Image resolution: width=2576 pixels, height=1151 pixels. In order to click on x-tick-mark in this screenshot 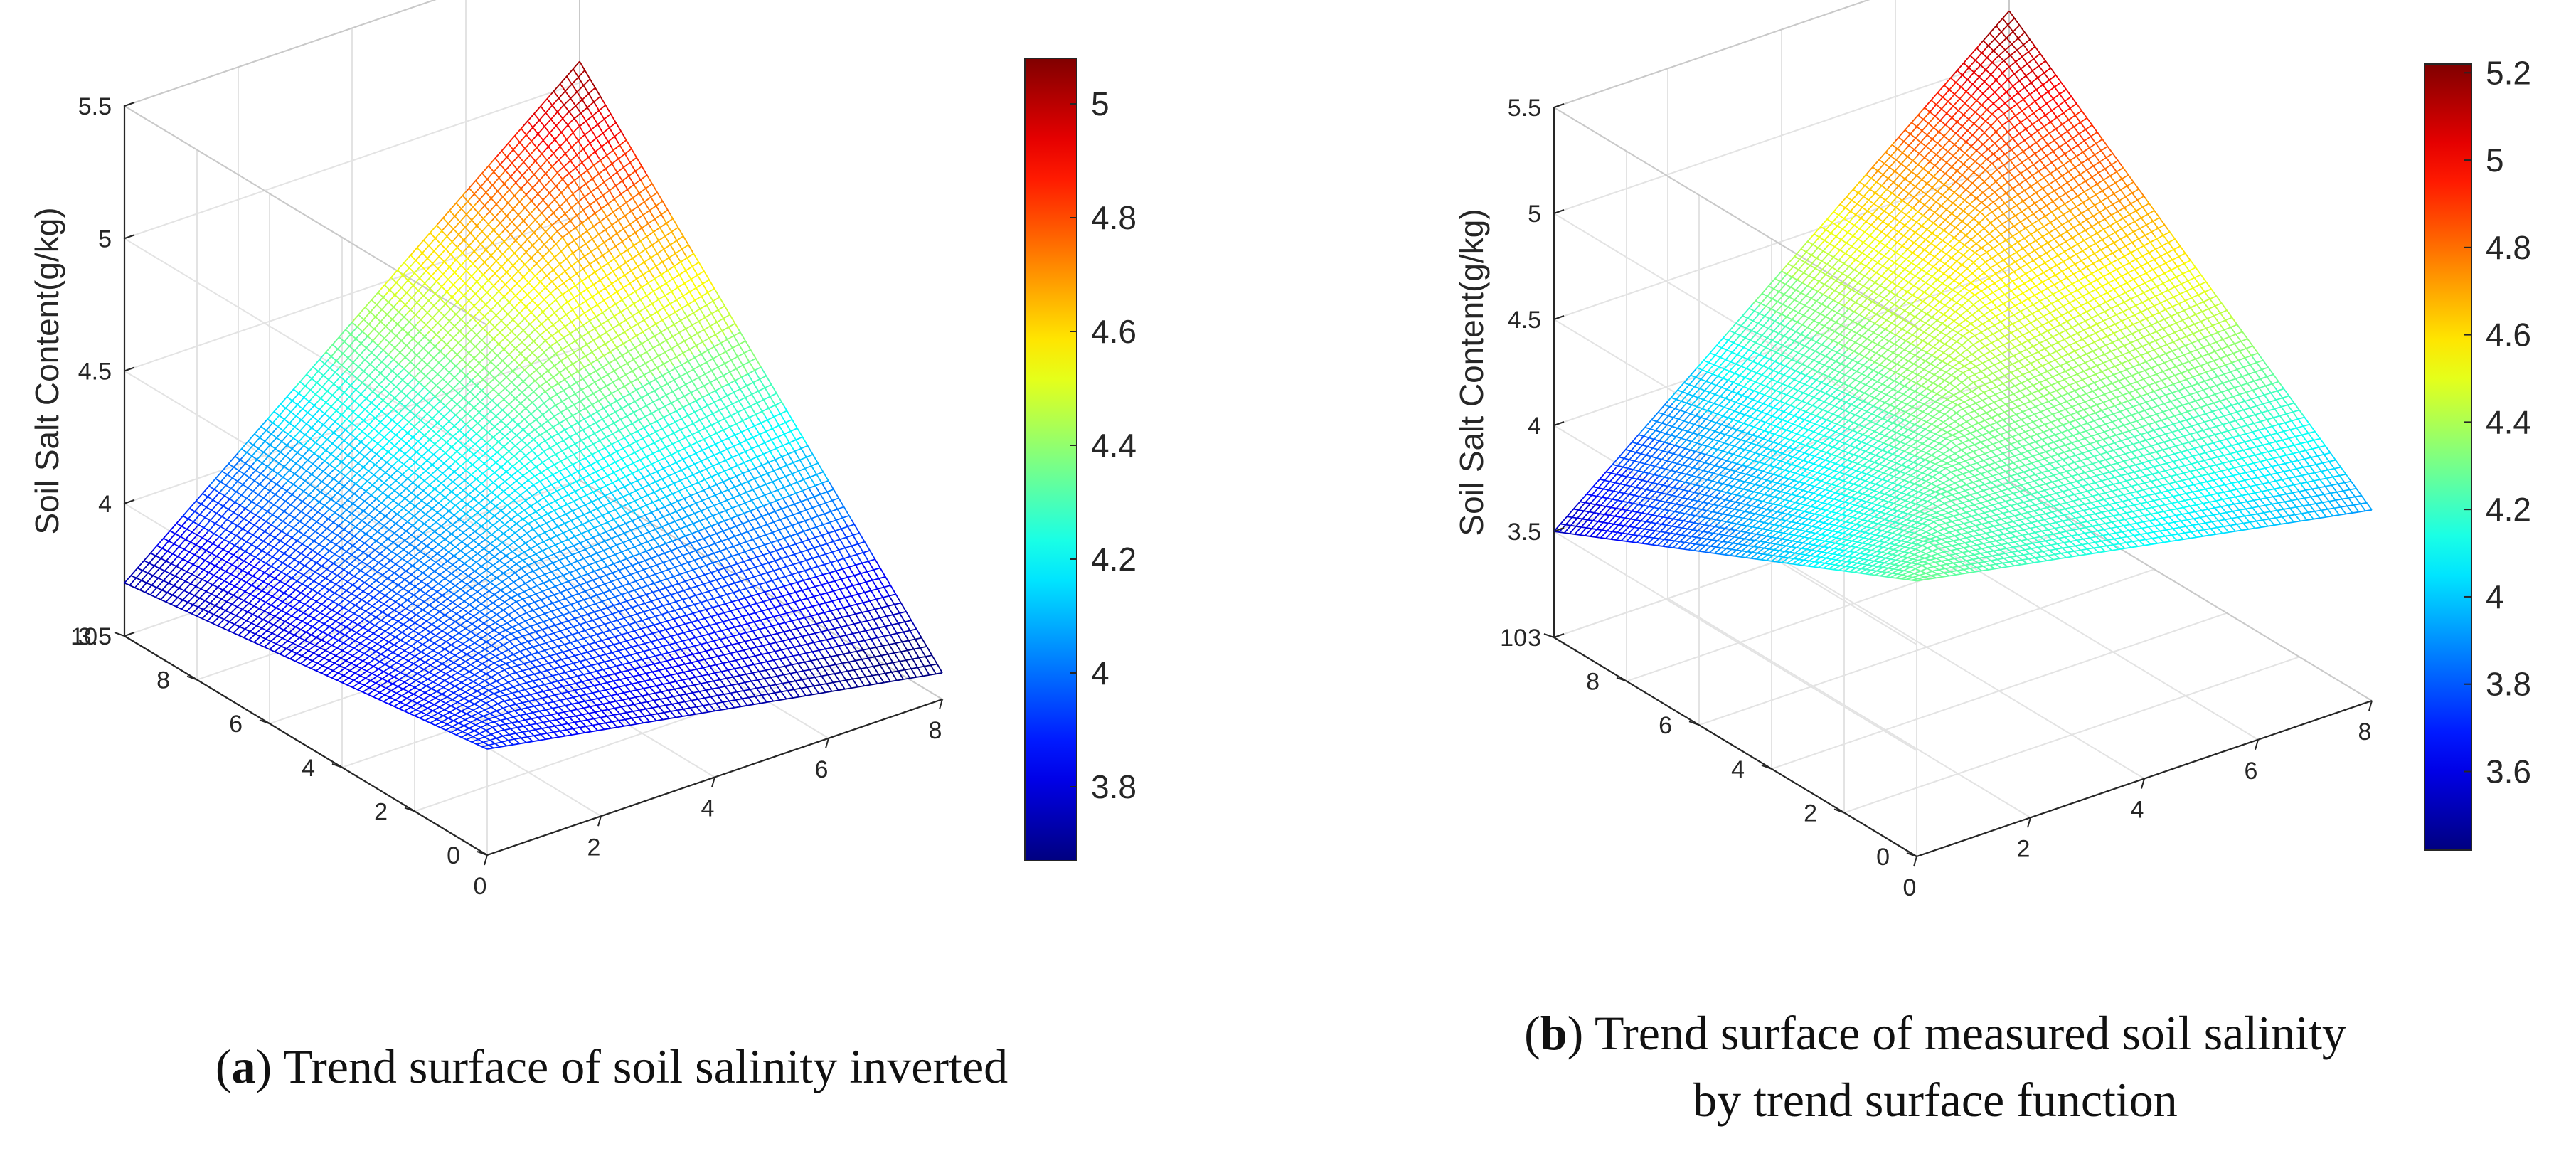, I will do `click(1915, 861)`.